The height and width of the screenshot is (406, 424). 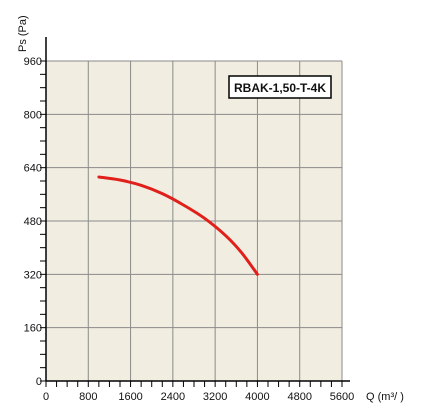 I want to click on y-tick-label: 960, so click(x=33, y=62).